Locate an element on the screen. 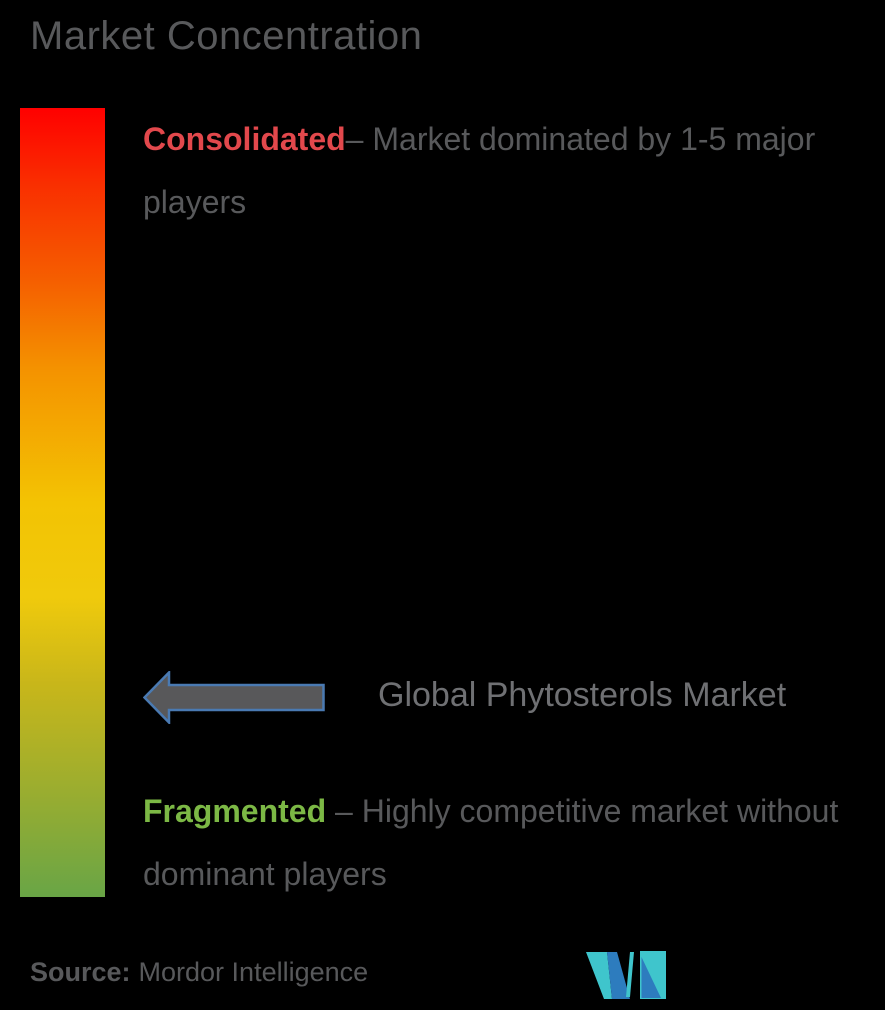 The image size is (885, 1010). source-line: Source: Mordor Intelligence is located at coordinates (199, 972).